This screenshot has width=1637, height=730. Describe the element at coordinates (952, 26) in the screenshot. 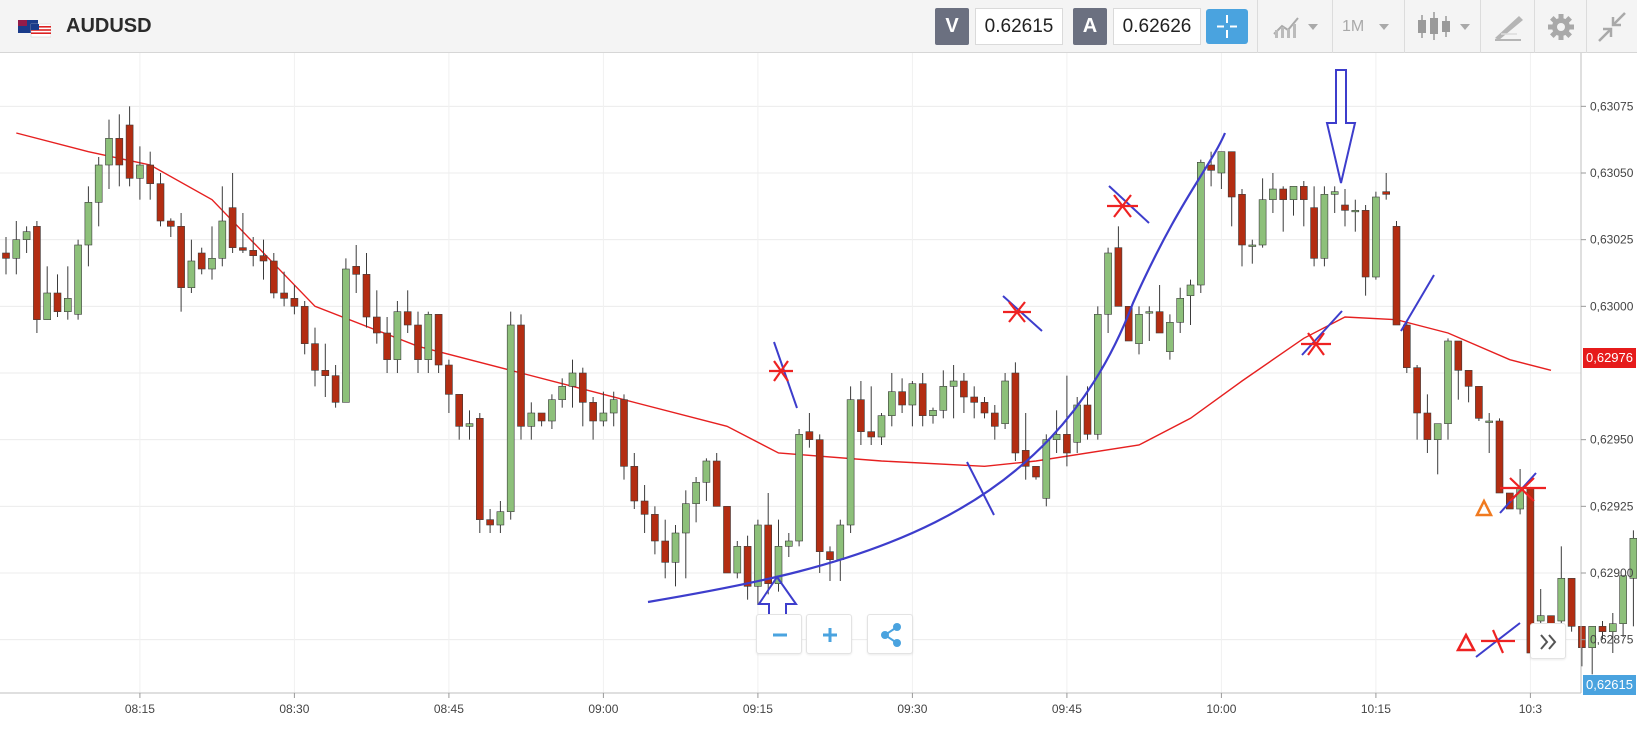

I see `sell-tag: V` at that location.